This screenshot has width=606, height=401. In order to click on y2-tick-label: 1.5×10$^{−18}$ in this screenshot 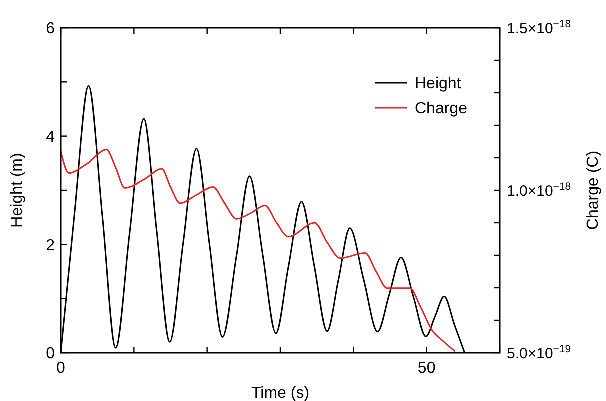, I will do `click(539, 28)`.